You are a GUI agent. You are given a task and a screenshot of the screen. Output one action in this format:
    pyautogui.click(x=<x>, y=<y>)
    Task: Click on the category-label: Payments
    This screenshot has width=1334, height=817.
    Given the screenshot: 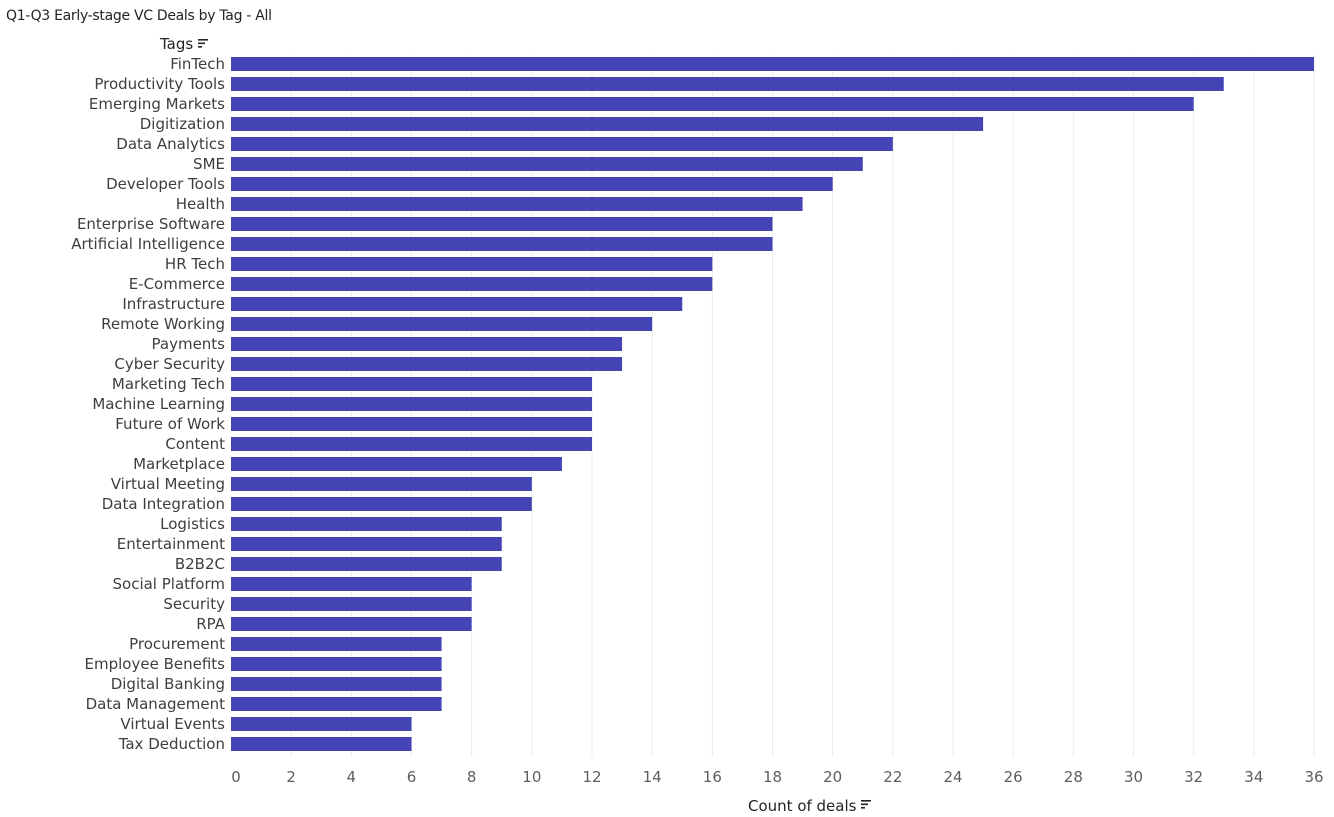 What is the action you would take?
    pyautogui.click(x=189, y=344)
    